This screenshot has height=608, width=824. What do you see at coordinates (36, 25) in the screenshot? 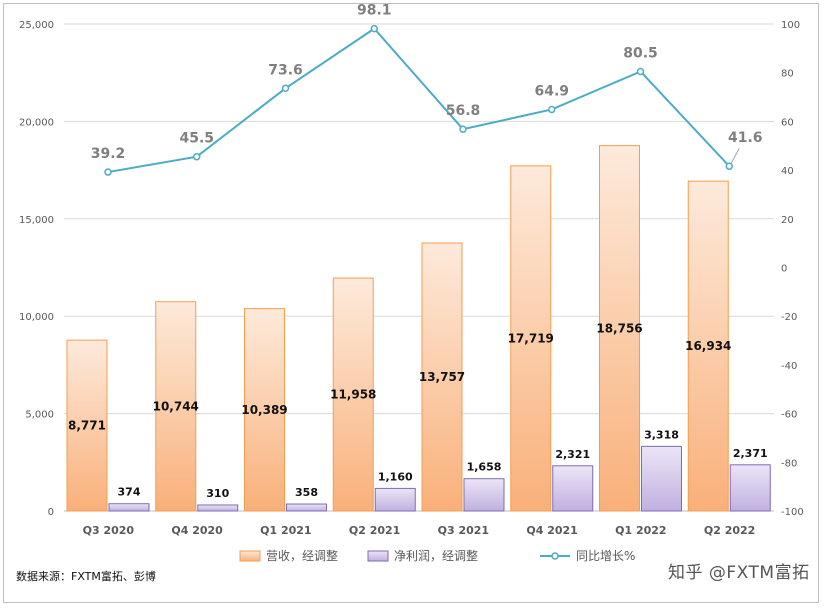
I see `y-left-tick-label: 25,000` at bounding box center [36, 25].